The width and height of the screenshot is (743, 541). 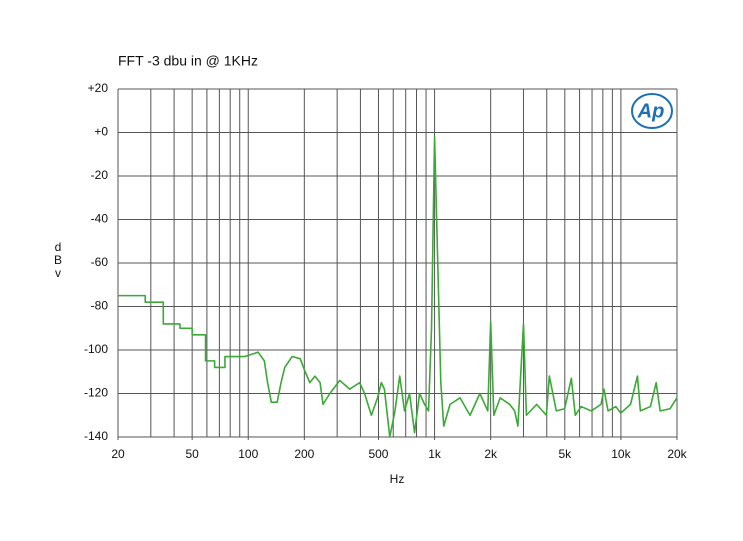 I want to click on x-tick-label: 20, so click(x=118, y=454).